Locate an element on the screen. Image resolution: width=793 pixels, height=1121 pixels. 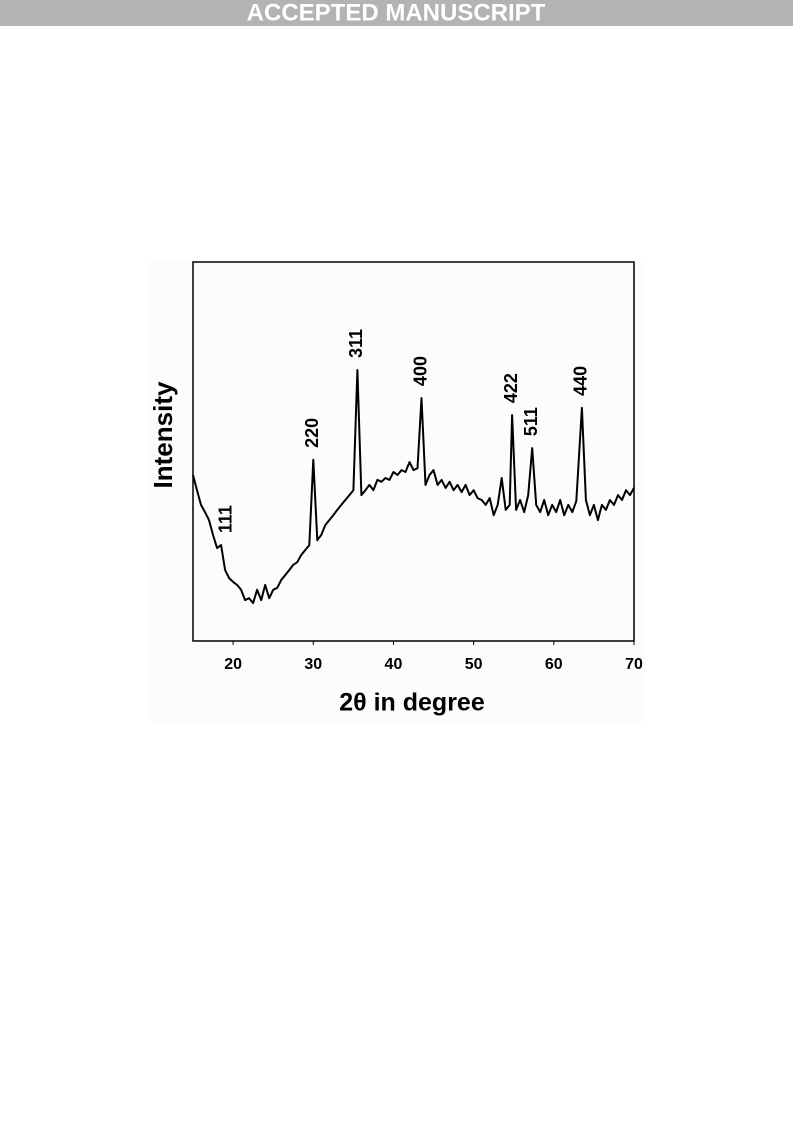
y-axis-label: Intensity is located at coordinates (163, 434).